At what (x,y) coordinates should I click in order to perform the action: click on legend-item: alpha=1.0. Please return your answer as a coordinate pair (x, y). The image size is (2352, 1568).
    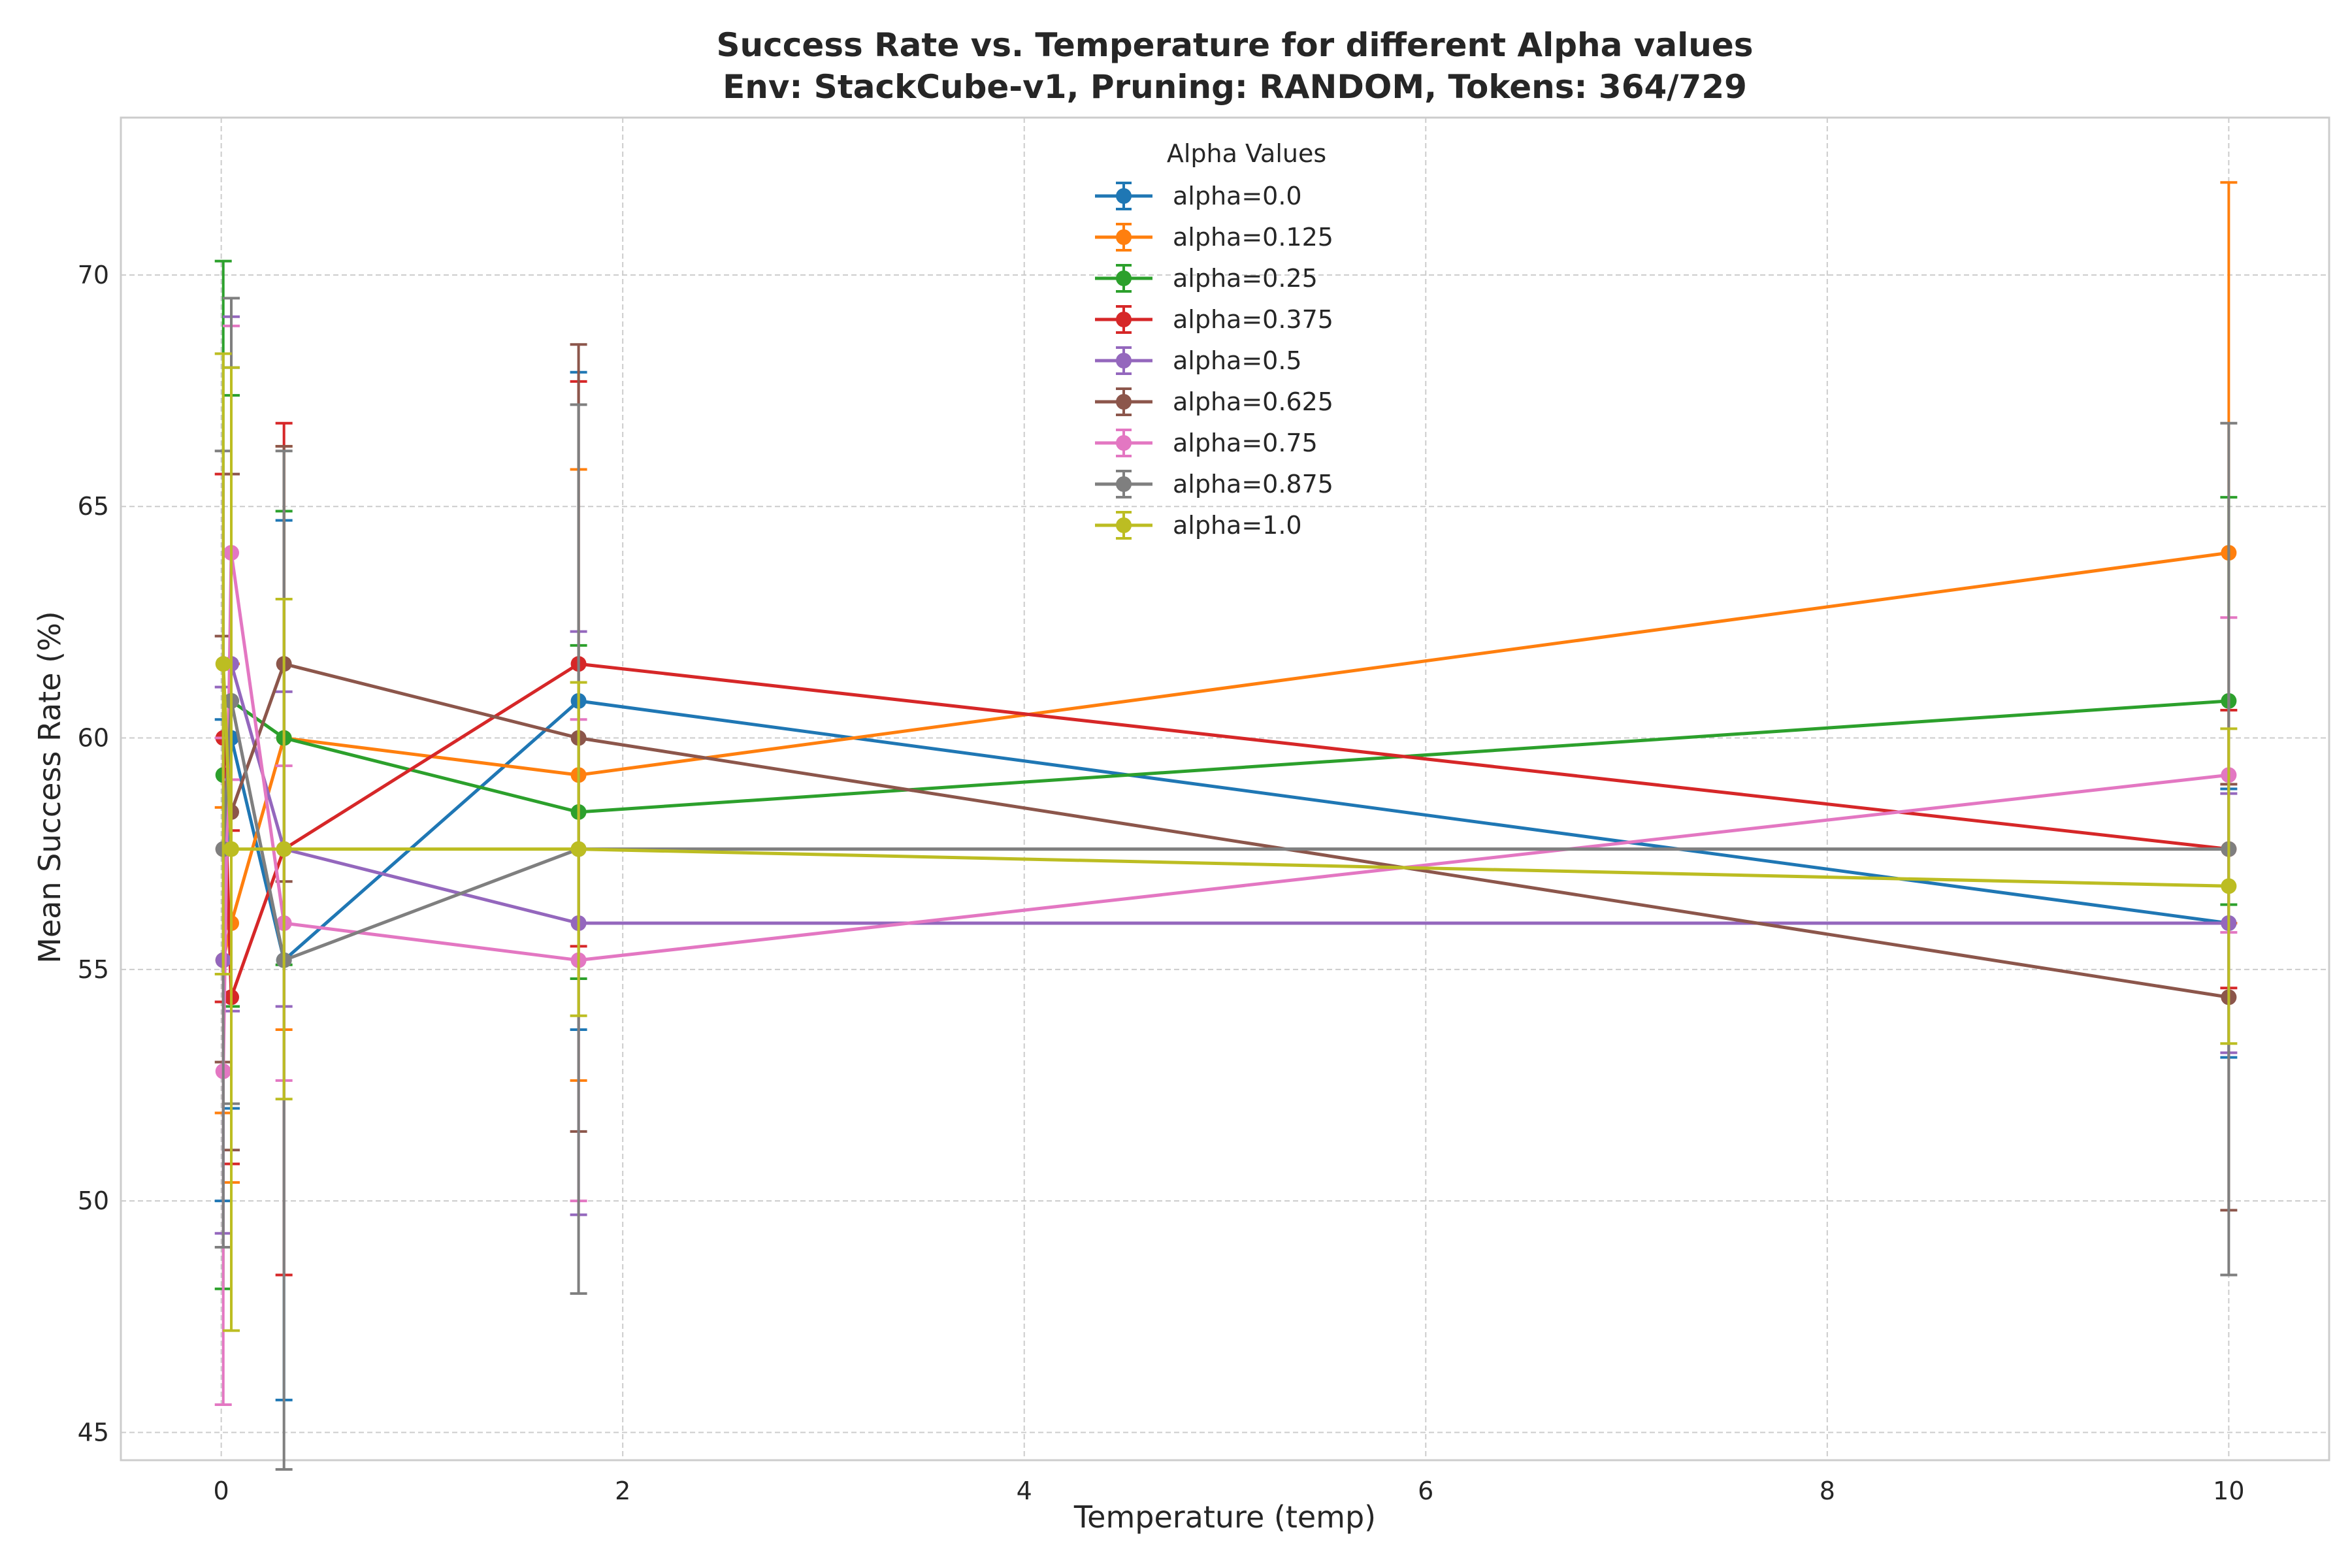
    Looking at the image, I should click on (1198, 525).